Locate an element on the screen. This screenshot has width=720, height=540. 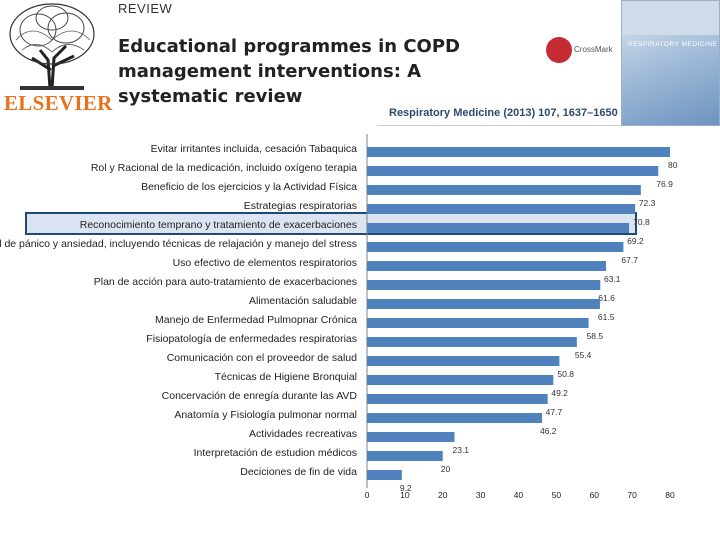
value-label: 58.5 is located at coordinates (595, 336).